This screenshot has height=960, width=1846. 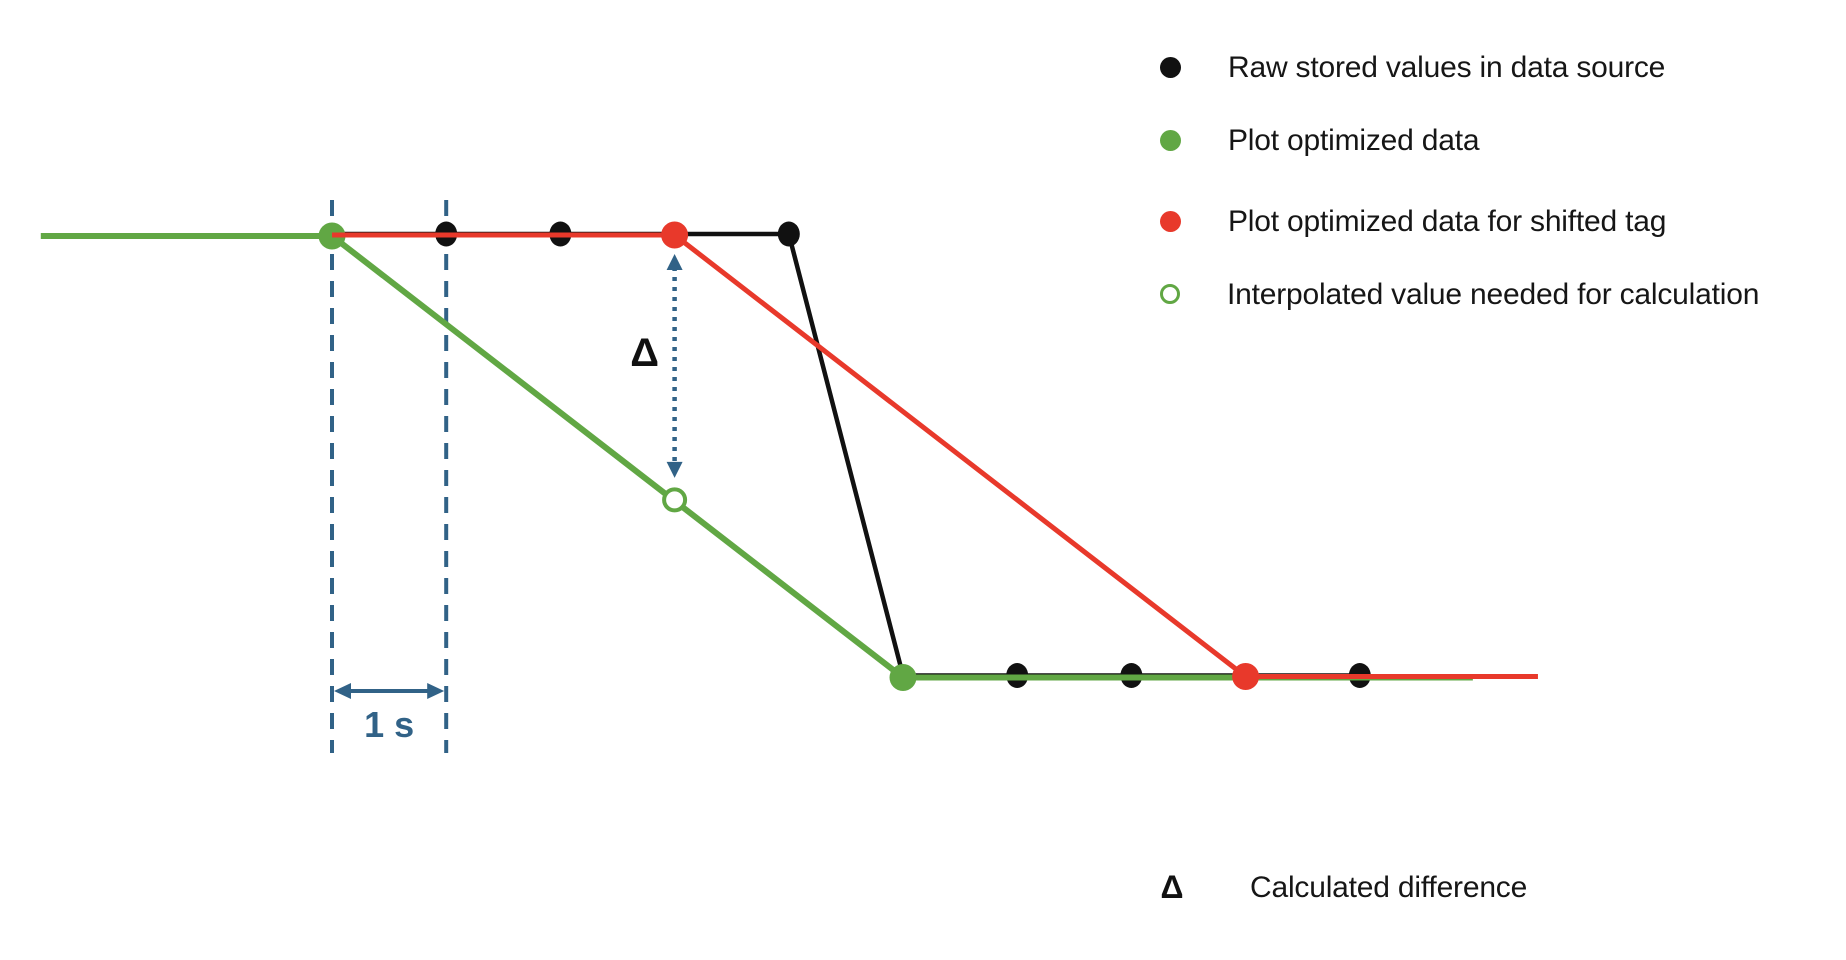 I want to click on shifted-marker-icon, so click(x=1170, y=221).